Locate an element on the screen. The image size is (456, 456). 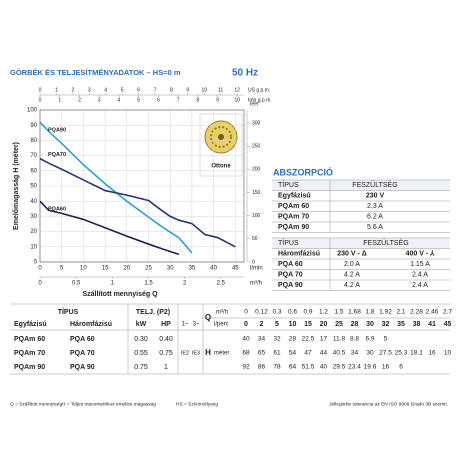
m3h-tick-label: 0.5 is located at coordinates (76, 284).